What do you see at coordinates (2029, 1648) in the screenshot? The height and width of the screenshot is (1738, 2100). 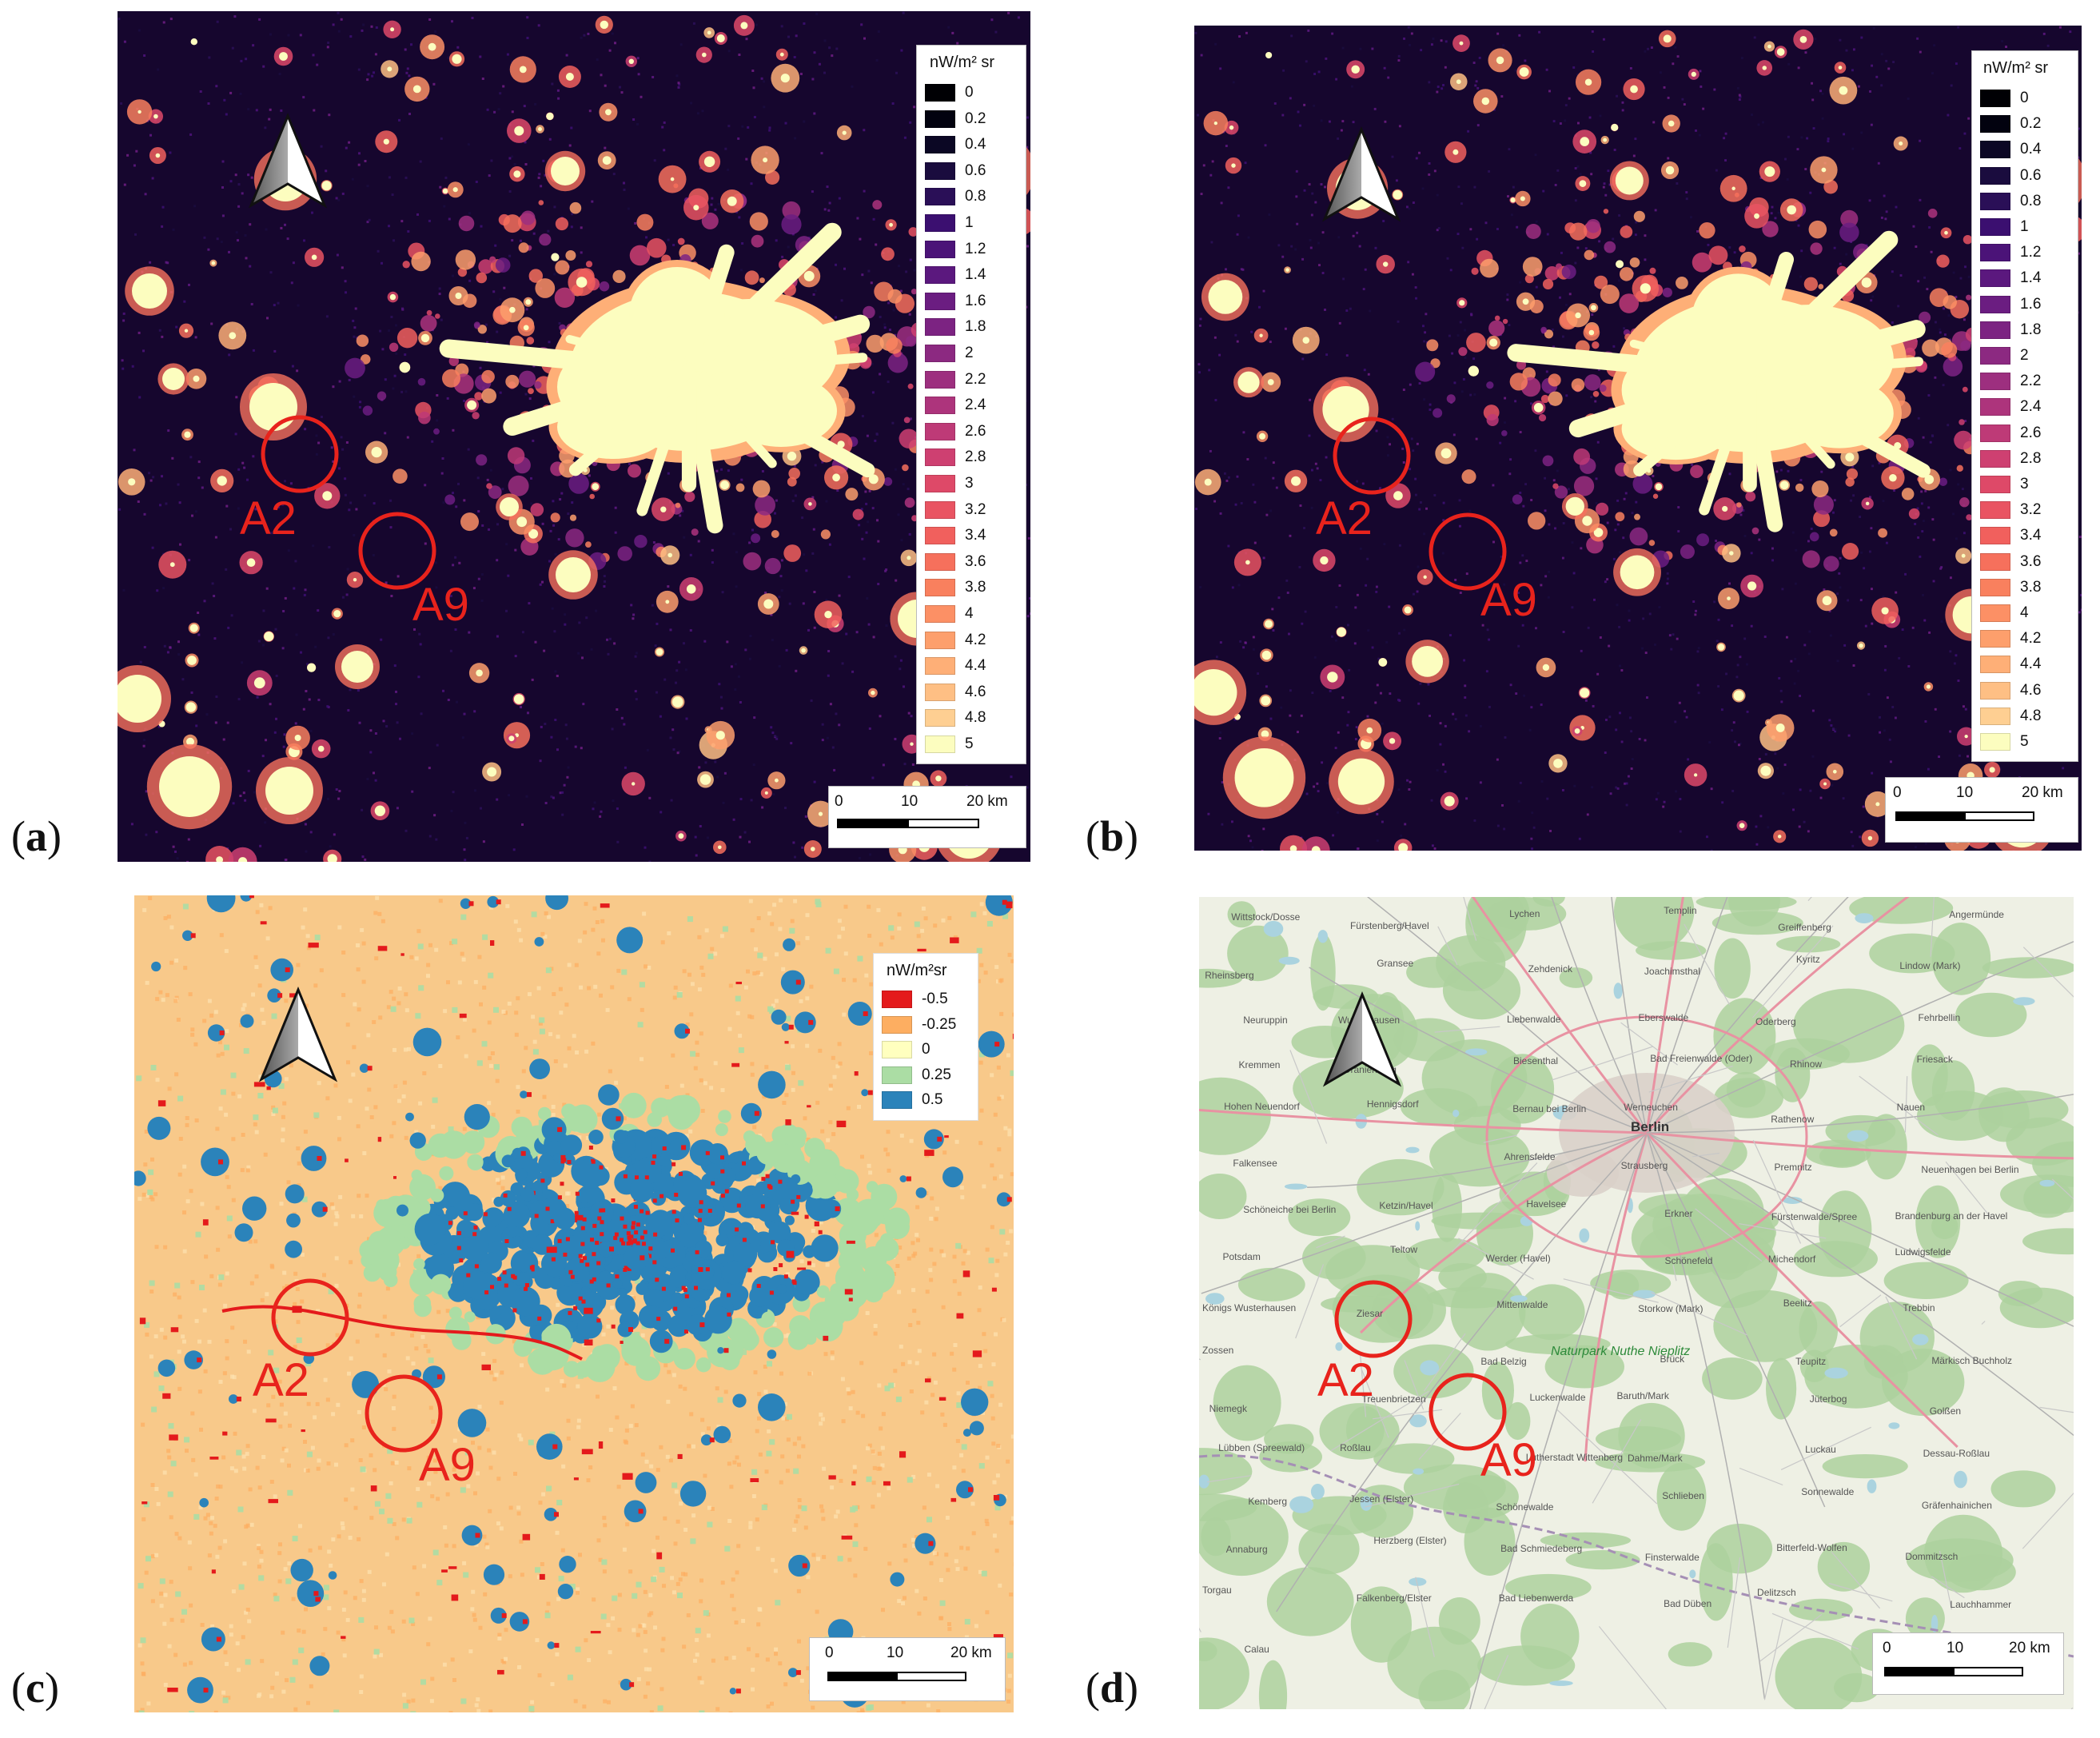 I see `scalebar-tick-20: 20 km` at bounding box center [2029, 1648].